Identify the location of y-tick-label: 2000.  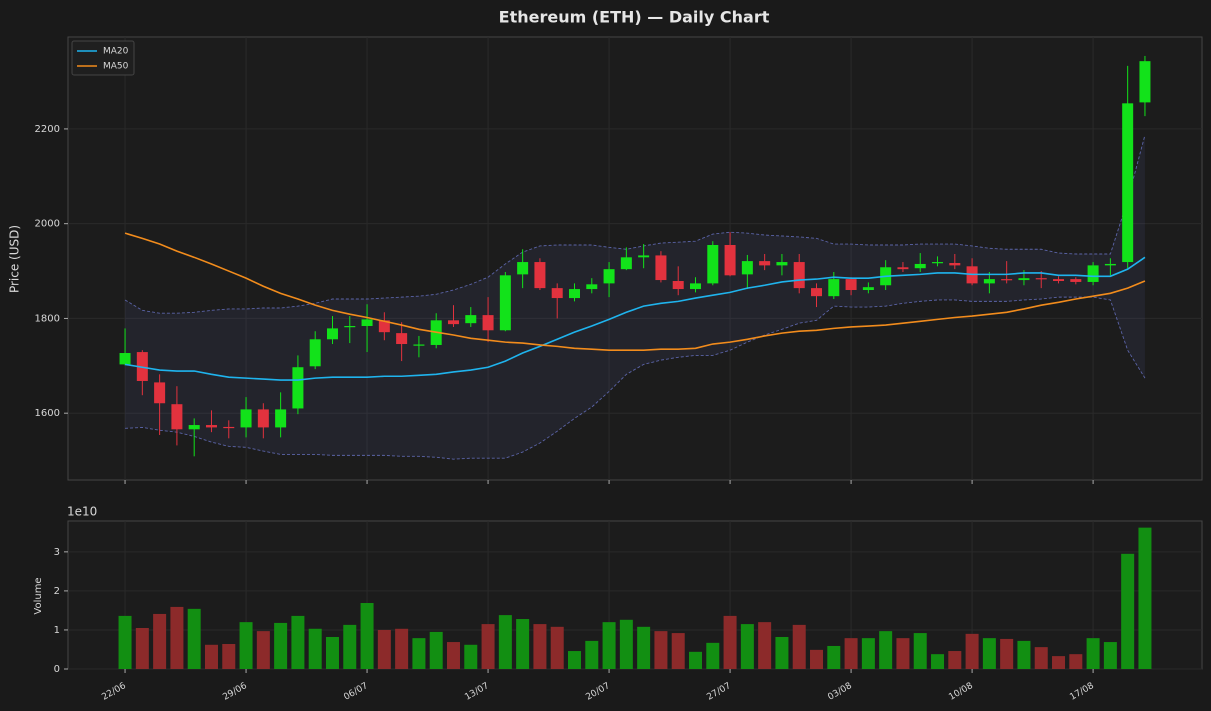
(47, 224).